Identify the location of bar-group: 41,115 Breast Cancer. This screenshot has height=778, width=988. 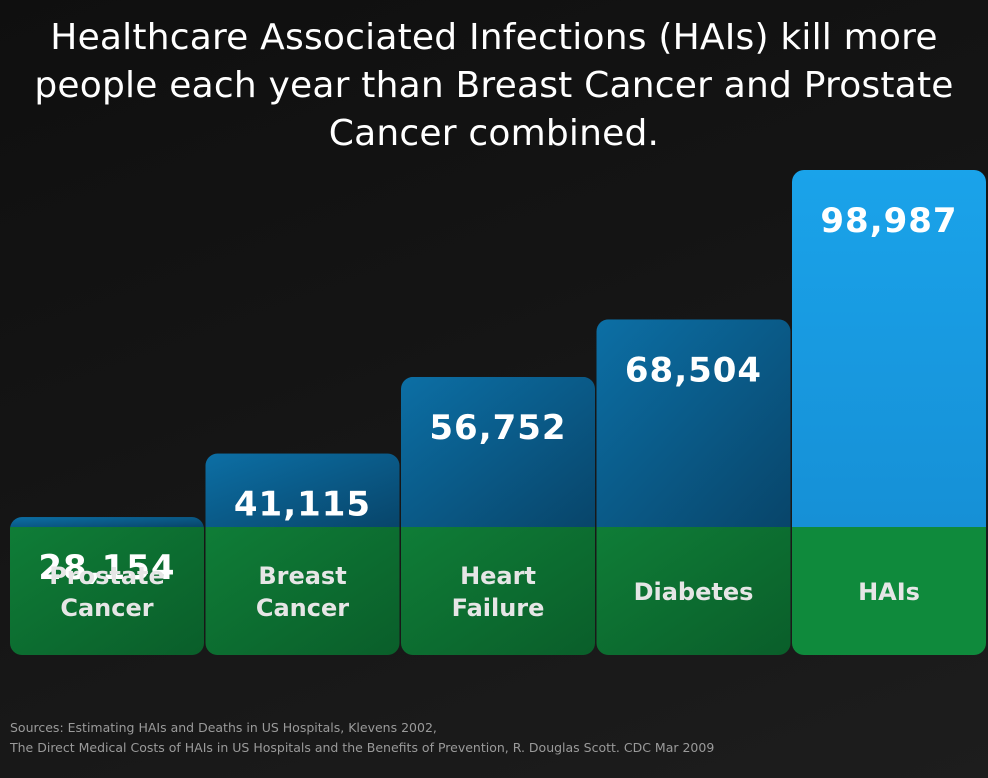
(302, 554).